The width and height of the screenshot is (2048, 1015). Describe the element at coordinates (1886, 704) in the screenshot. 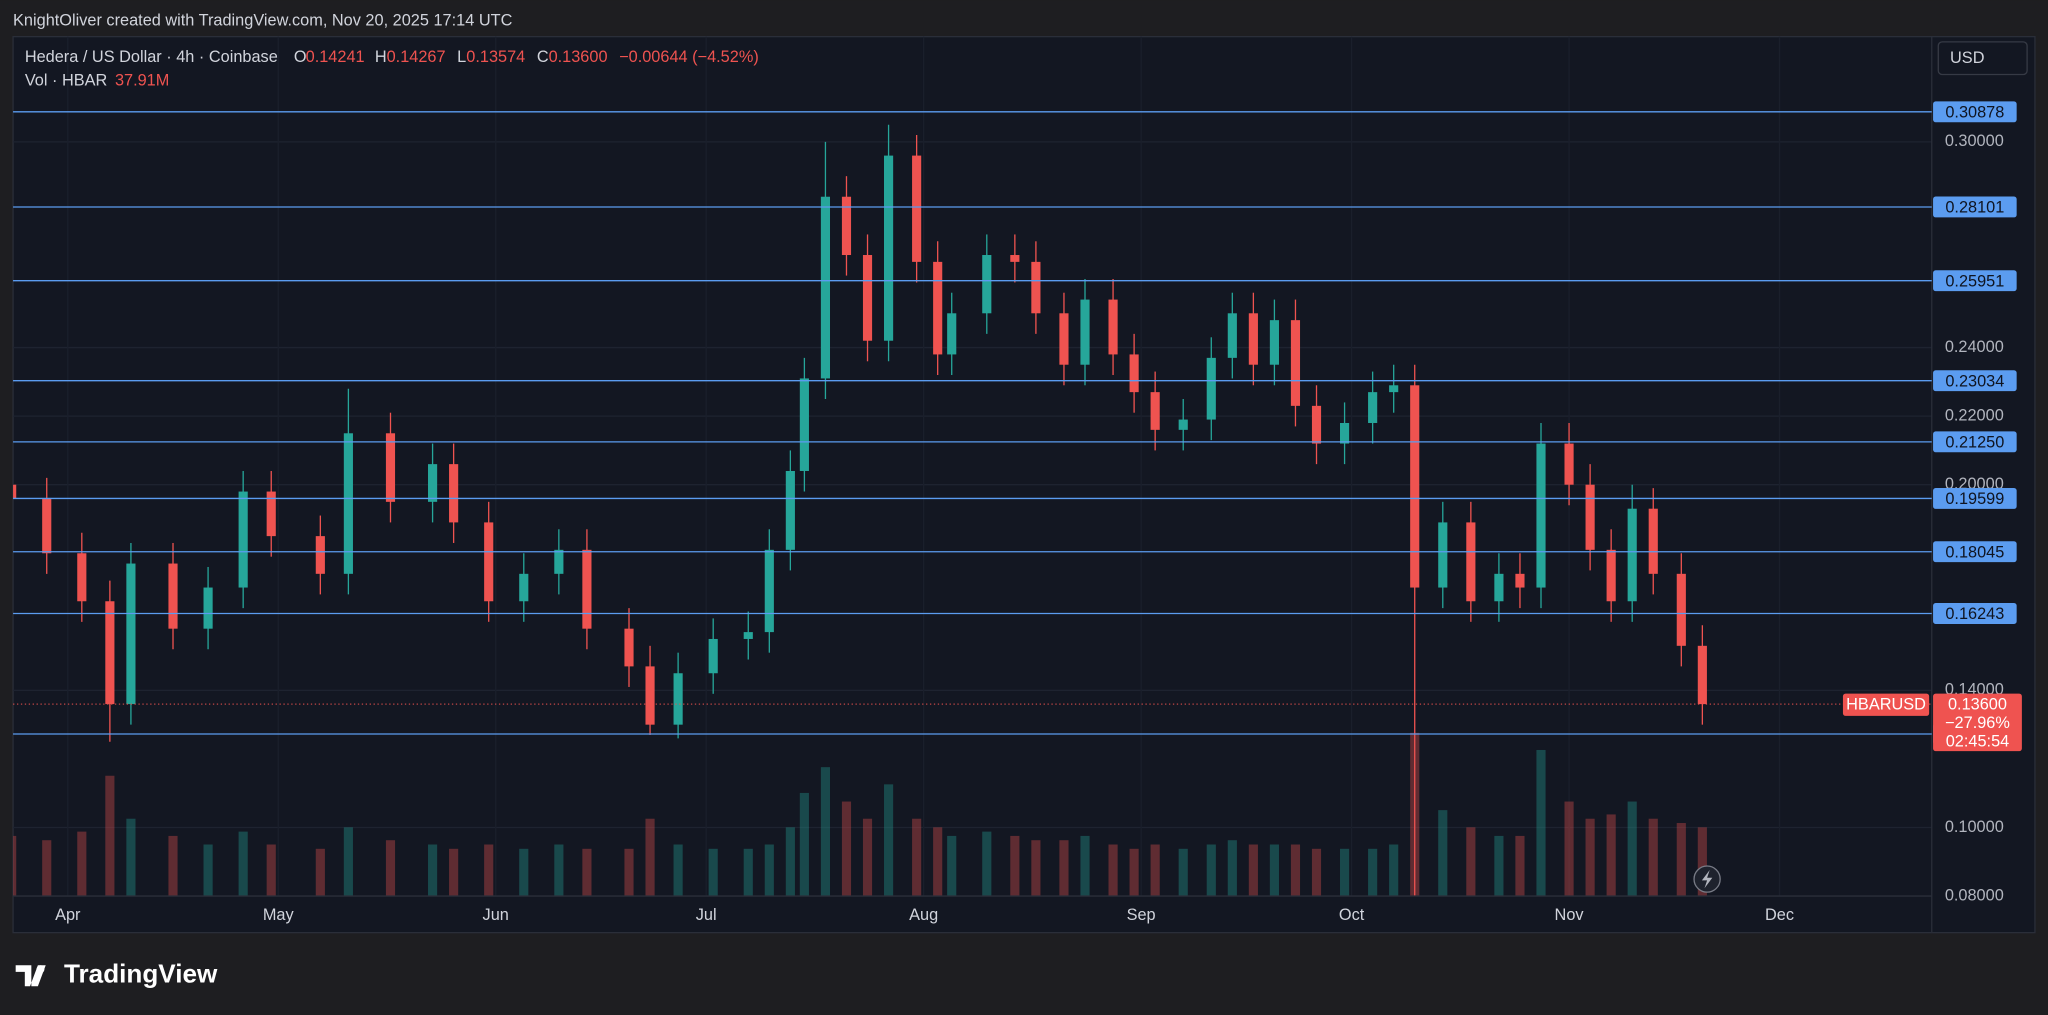

I see `symbol-tag` at that location.